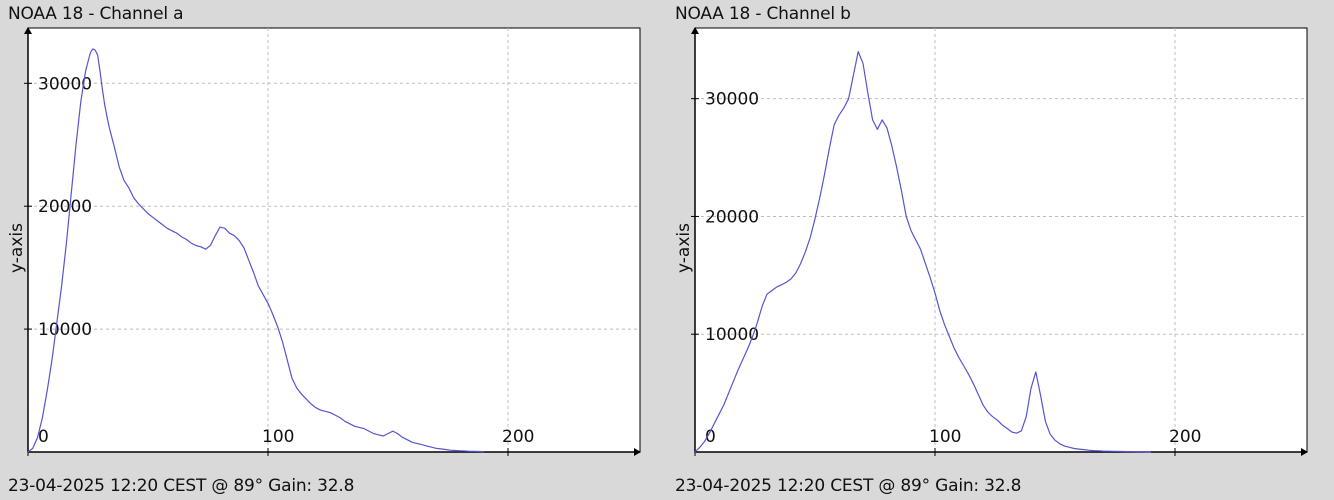  What do you see at coordinates (763, 14) in the screenshot?
I see `chart-title: NOAA 18 - Channel b` at bounding box center [763, 14].